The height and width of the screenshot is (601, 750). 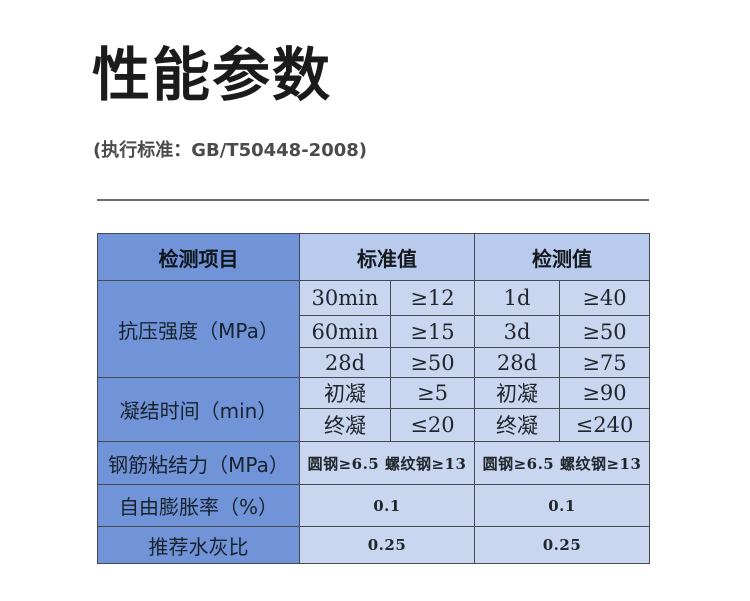 I want to click on cell-free-expansion-std: 0.1, so click(x=387, y=505).